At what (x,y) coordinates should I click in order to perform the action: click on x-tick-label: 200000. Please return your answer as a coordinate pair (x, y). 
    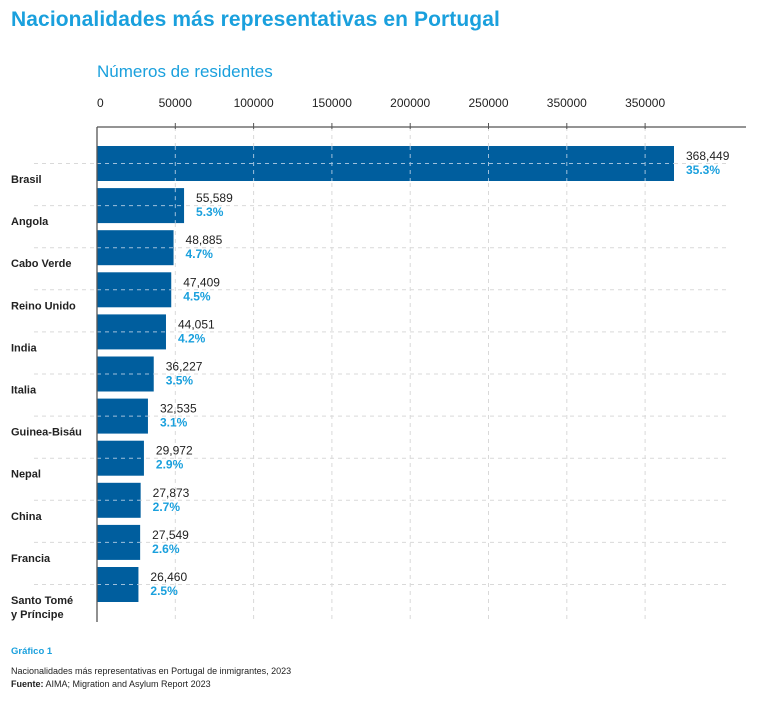
    Looking at the image, I should click on (410, 103).